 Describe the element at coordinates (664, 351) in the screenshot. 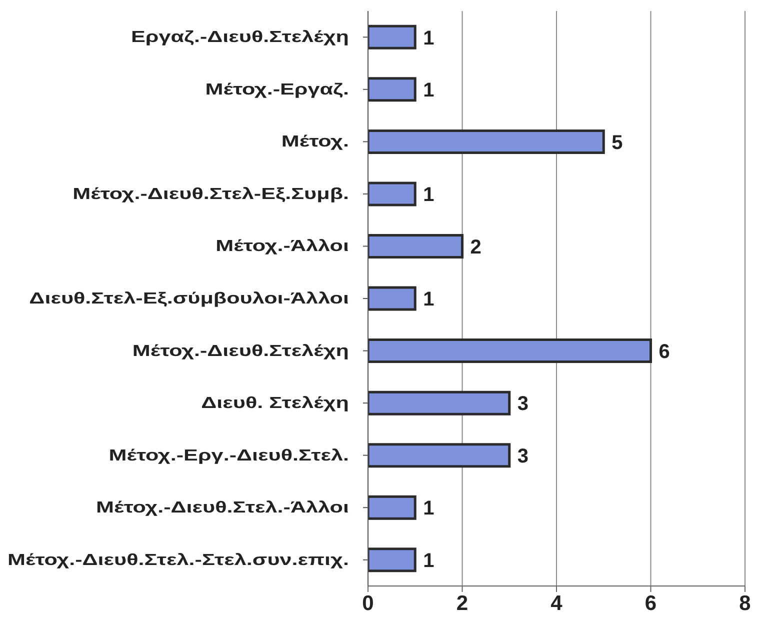

I see `data-label: 6` at that location.